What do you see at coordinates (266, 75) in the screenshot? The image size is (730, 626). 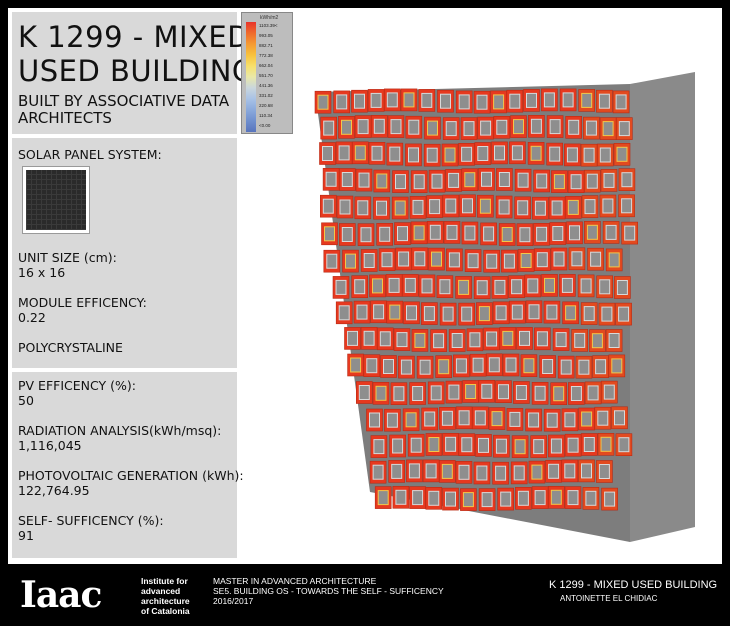 I see `legend-value: 551.70` at bounding box center [266, 75].